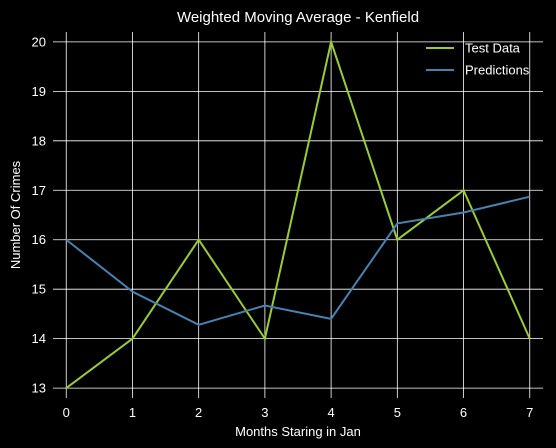 This screenshot has height=448, width=556. Describe the element at coordinates (529, 412) in the screenshot. I see `x-tick-label: 7` at that location.